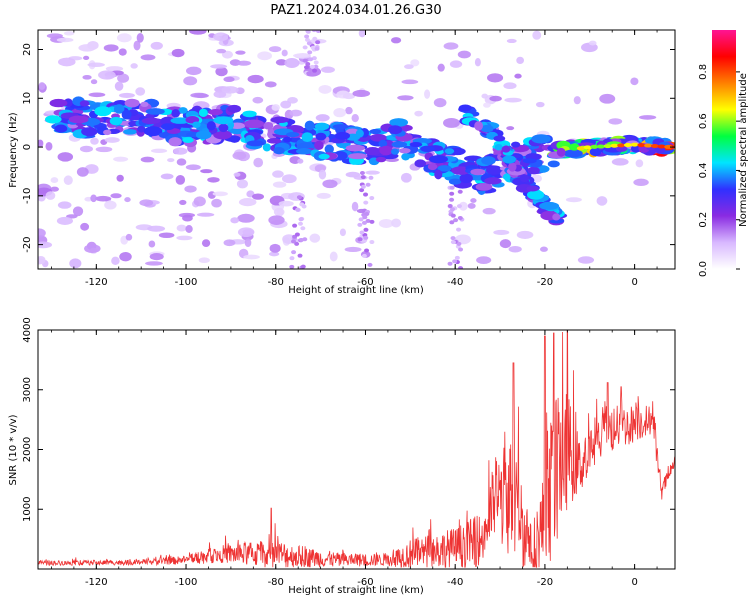  I want to click on colorbar-gradient, so click(724, 149).